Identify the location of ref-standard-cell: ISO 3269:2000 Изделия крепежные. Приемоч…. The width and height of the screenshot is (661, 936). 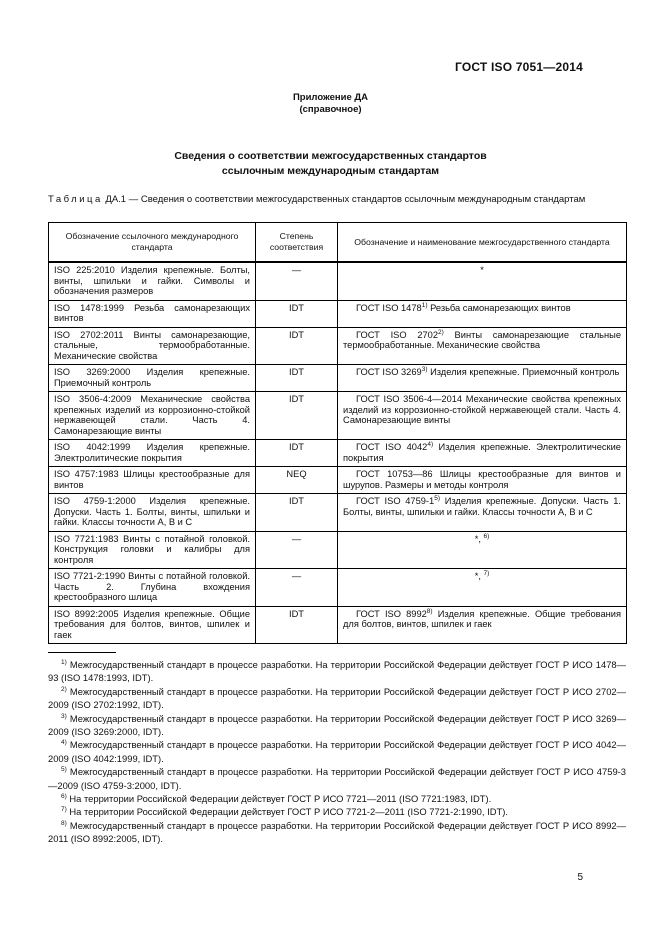
(152, 378).